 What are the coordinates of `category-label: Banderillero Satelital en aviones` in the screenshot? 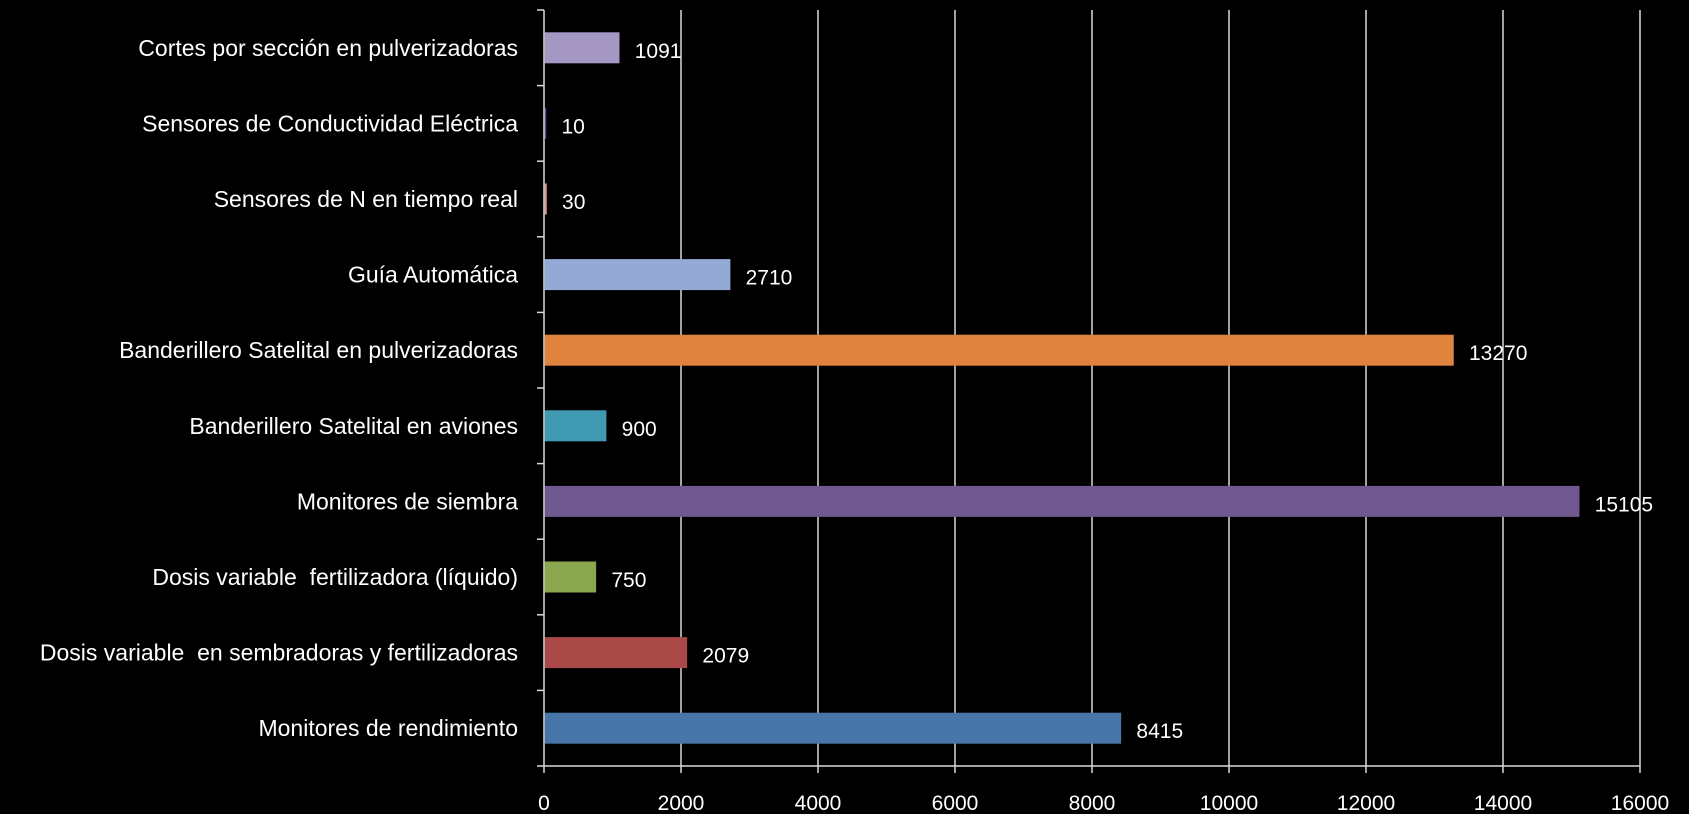 It's located at (353, 426).